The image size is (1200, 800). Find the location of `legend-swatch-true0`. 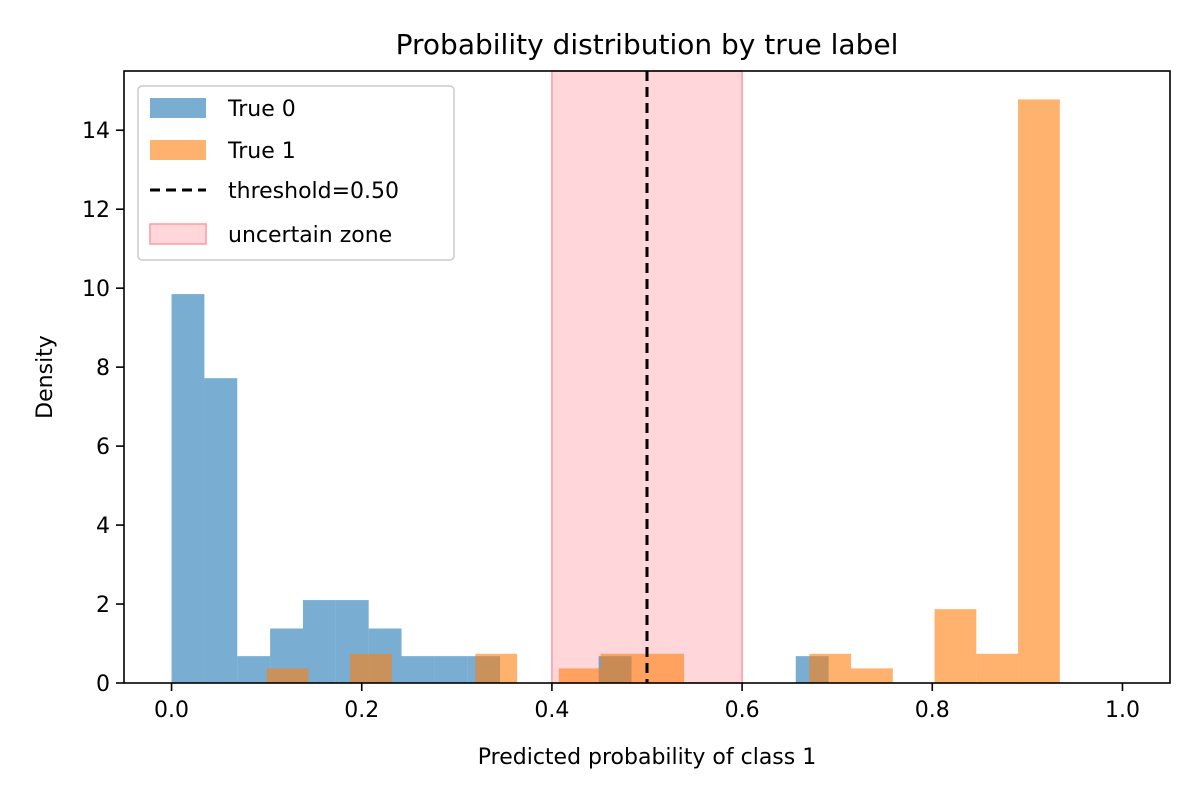

legend-swatch-true0 is located at coordinates (178, 108).